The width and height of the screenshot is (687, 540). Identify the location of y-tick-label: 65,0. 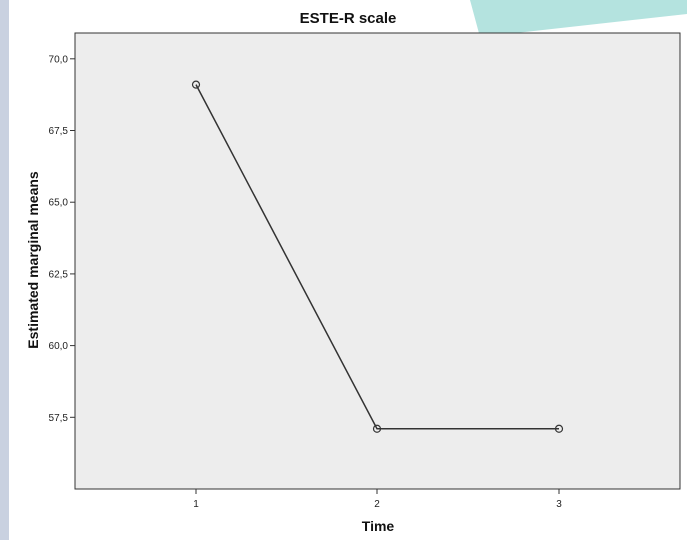
(59, 203).